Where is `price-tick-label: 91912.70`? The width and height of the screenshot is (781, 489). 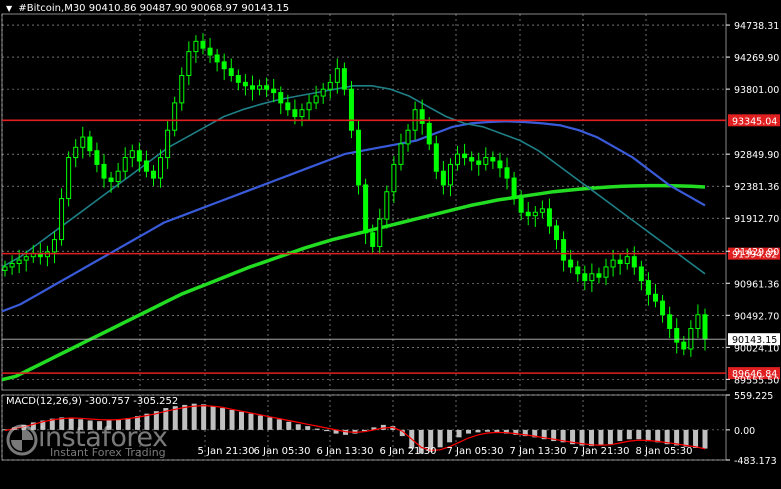 price-tick-label: 91912.70 is located at coordinates (756, 219).